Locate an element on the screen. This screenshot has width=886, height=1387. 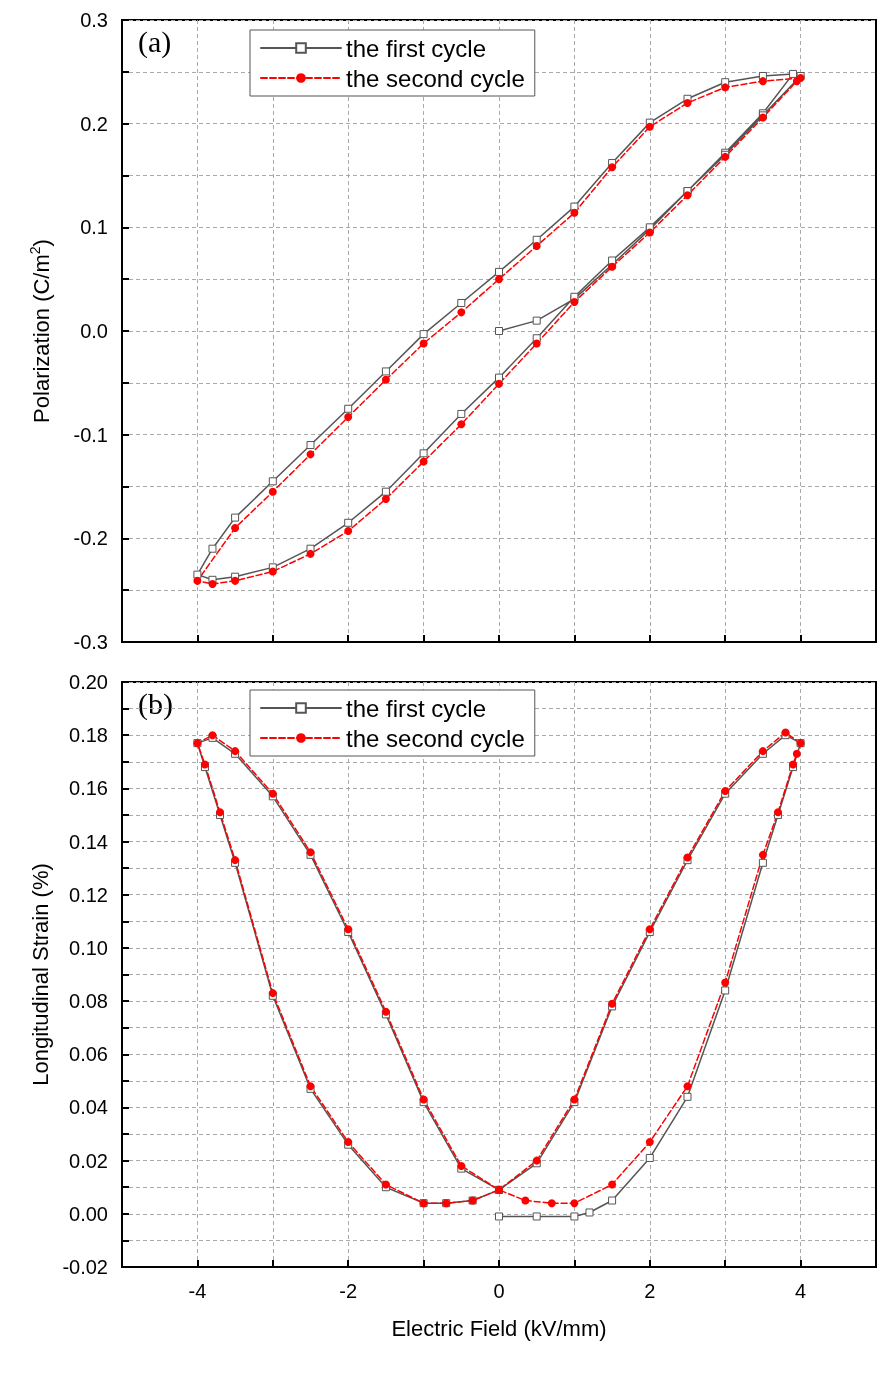
y-tick-label: 0.3 is located at coordinates (94, 20).